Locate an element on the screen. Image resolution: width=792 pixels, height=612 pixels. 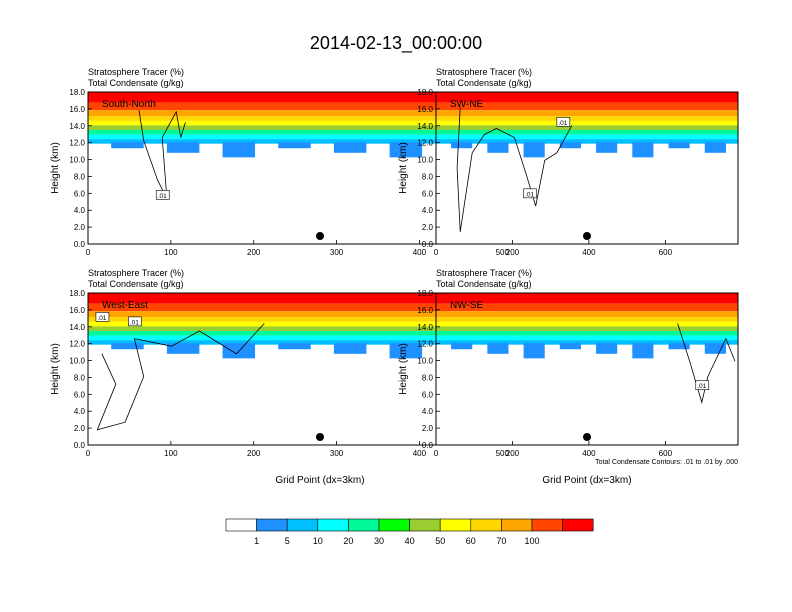
colorbar-label: 50 is located at coordinates (440, 541).